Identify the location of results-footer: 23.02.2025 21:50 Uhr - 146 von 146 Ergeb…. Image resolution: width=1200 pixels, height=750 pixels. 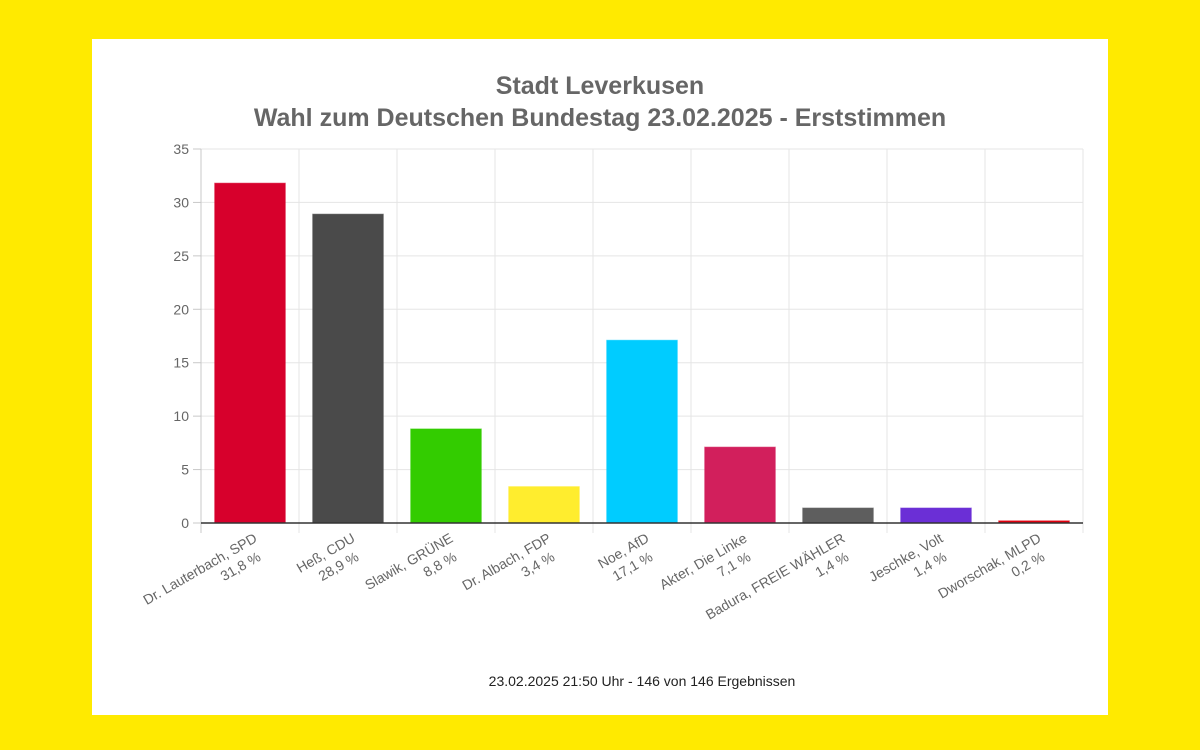
(642, 681).